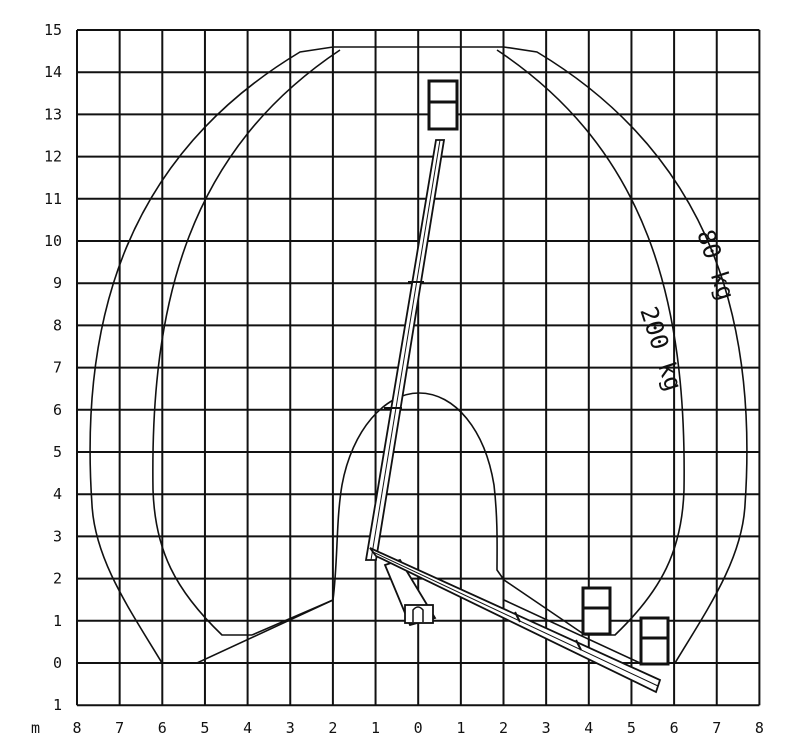  Describe the element at coordinates (660, 348) in the screenshot. I see `label-200kg: 200 kg` at that location.